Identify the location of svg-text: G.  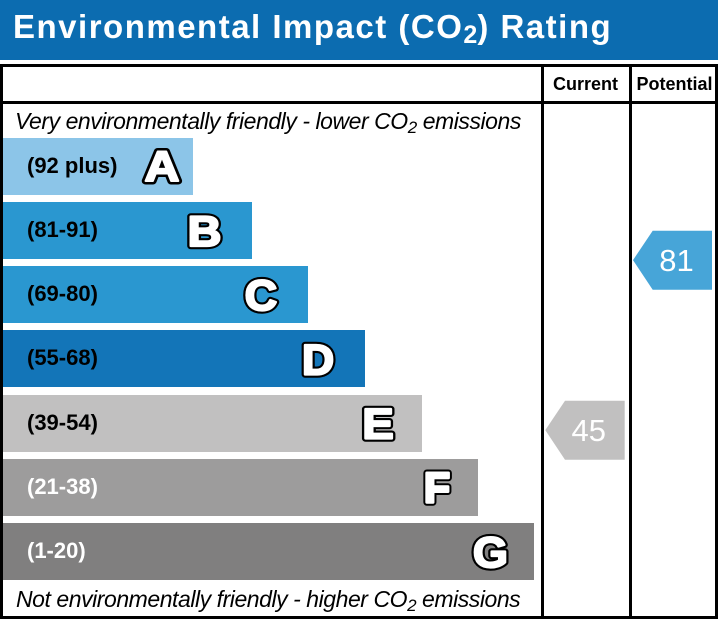
(490, 553).